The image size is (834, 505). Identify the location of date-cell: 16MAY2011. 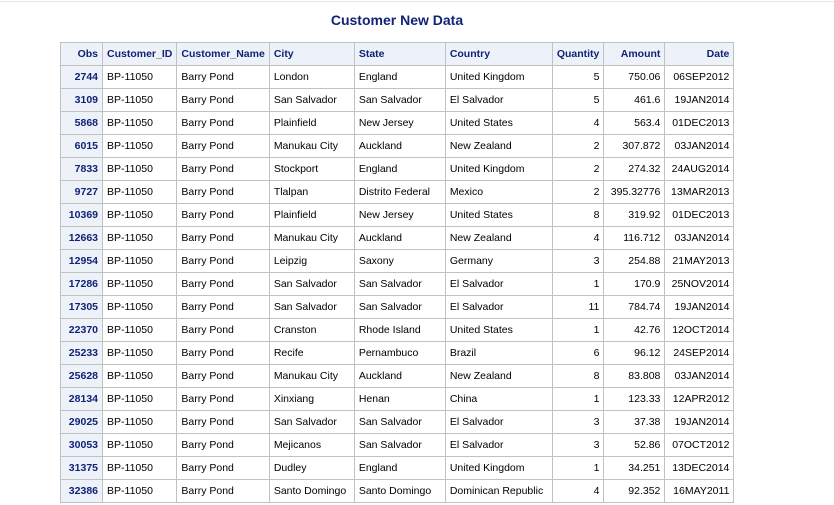
(699, 491).